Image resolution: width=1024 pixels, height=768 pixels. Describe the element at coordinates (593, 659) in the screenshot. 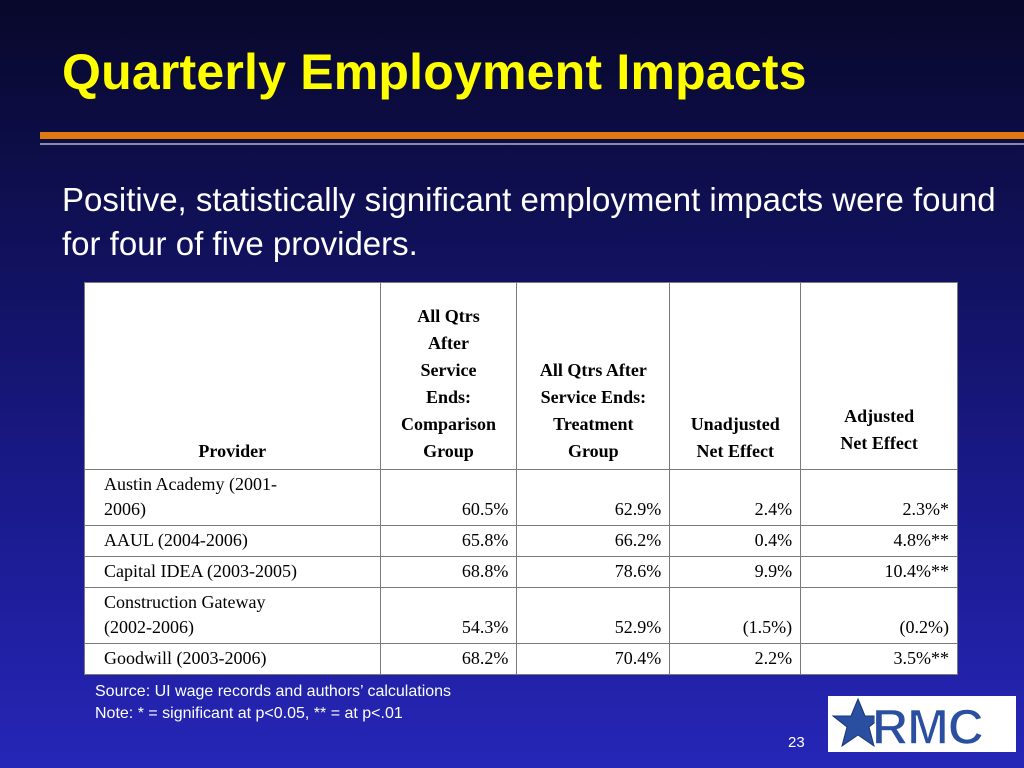

I see `treatment-value: 70.4%` at that location.